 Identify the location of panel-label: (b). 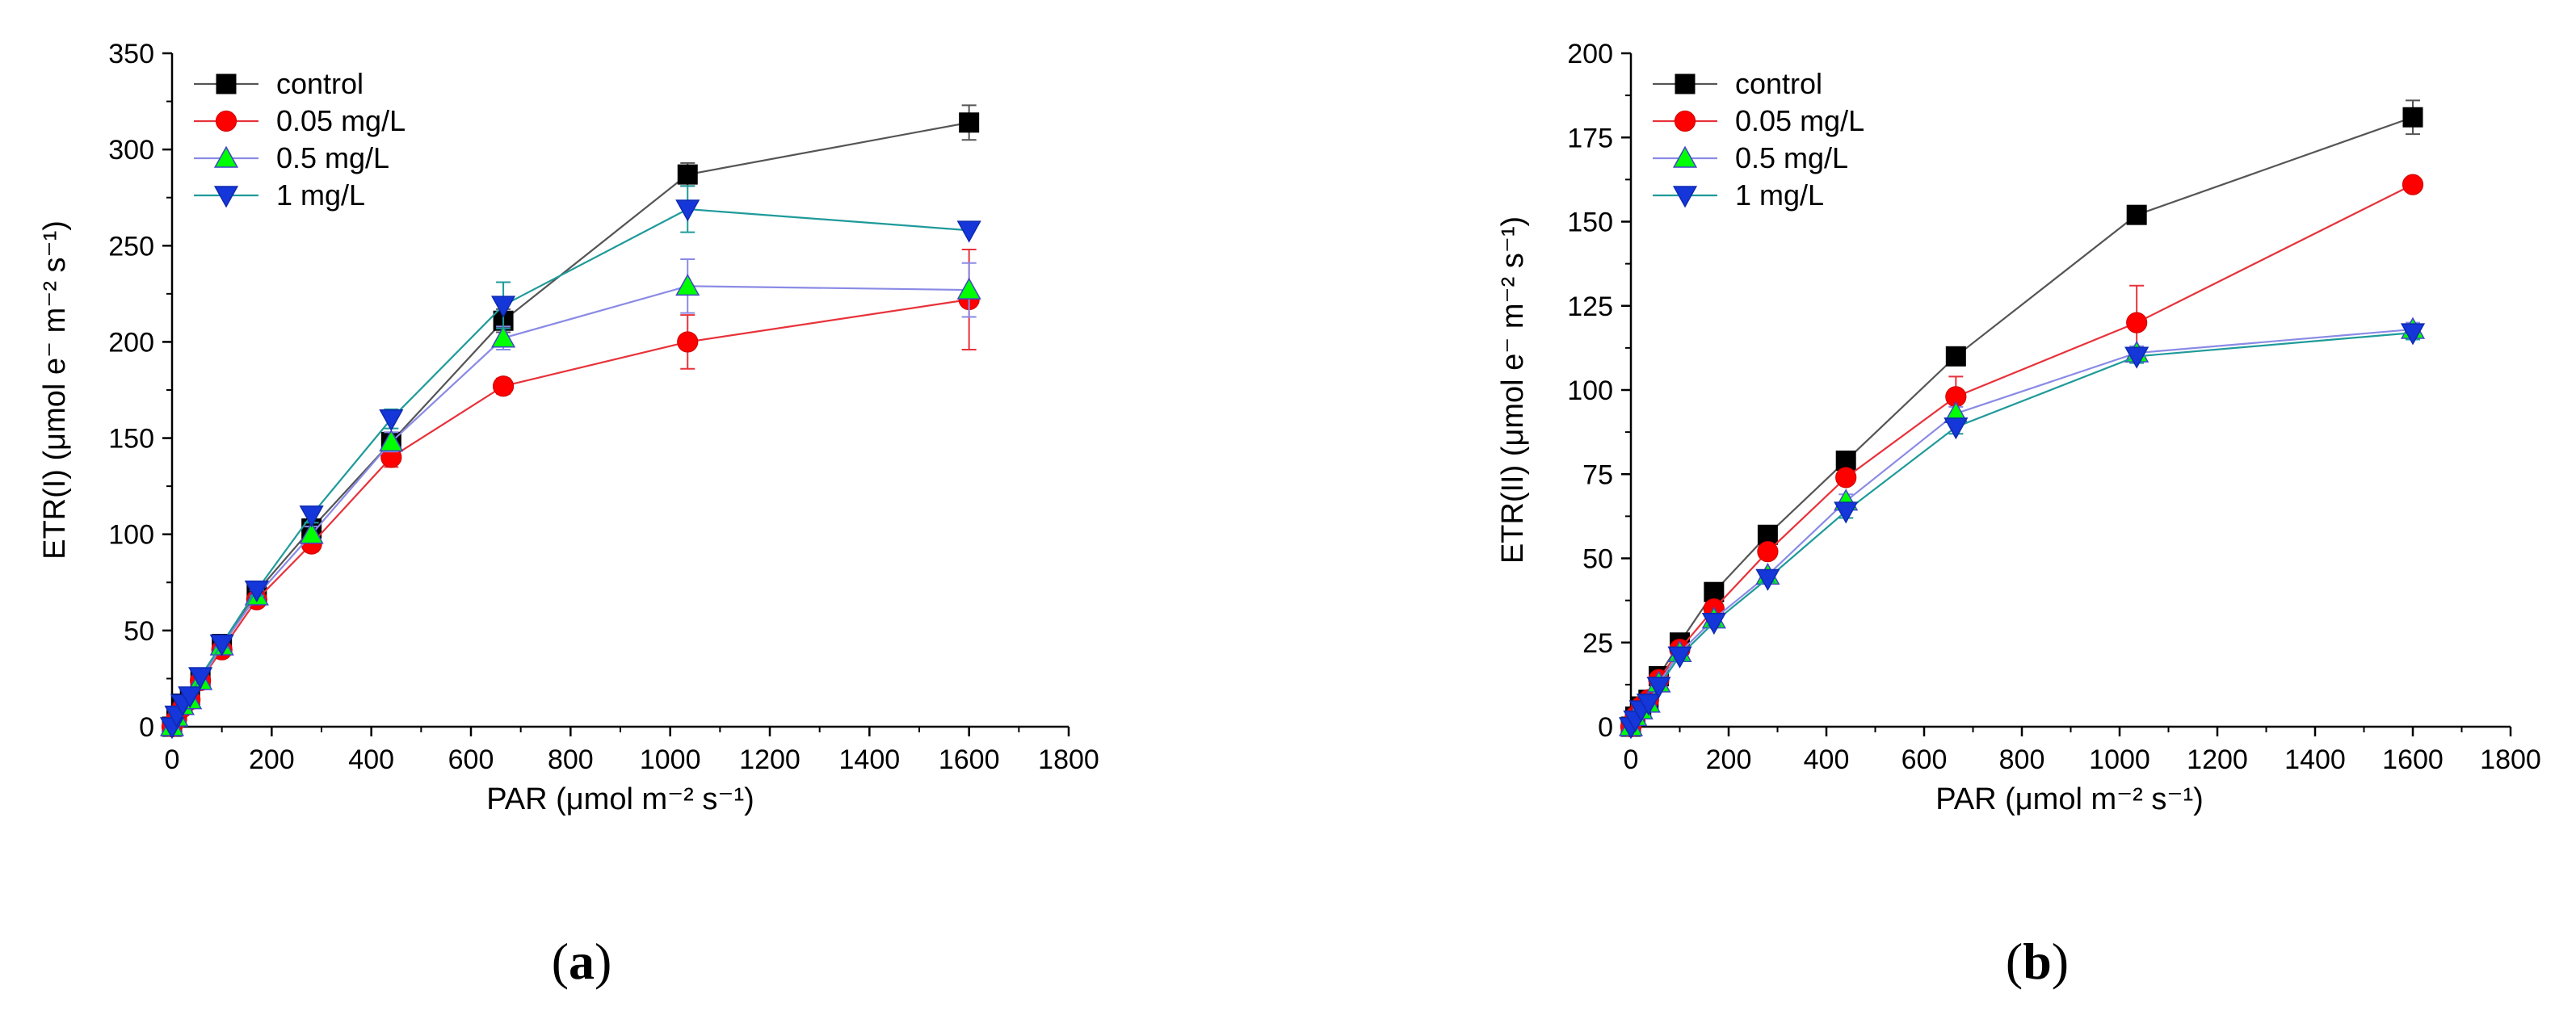
(2037, 961).